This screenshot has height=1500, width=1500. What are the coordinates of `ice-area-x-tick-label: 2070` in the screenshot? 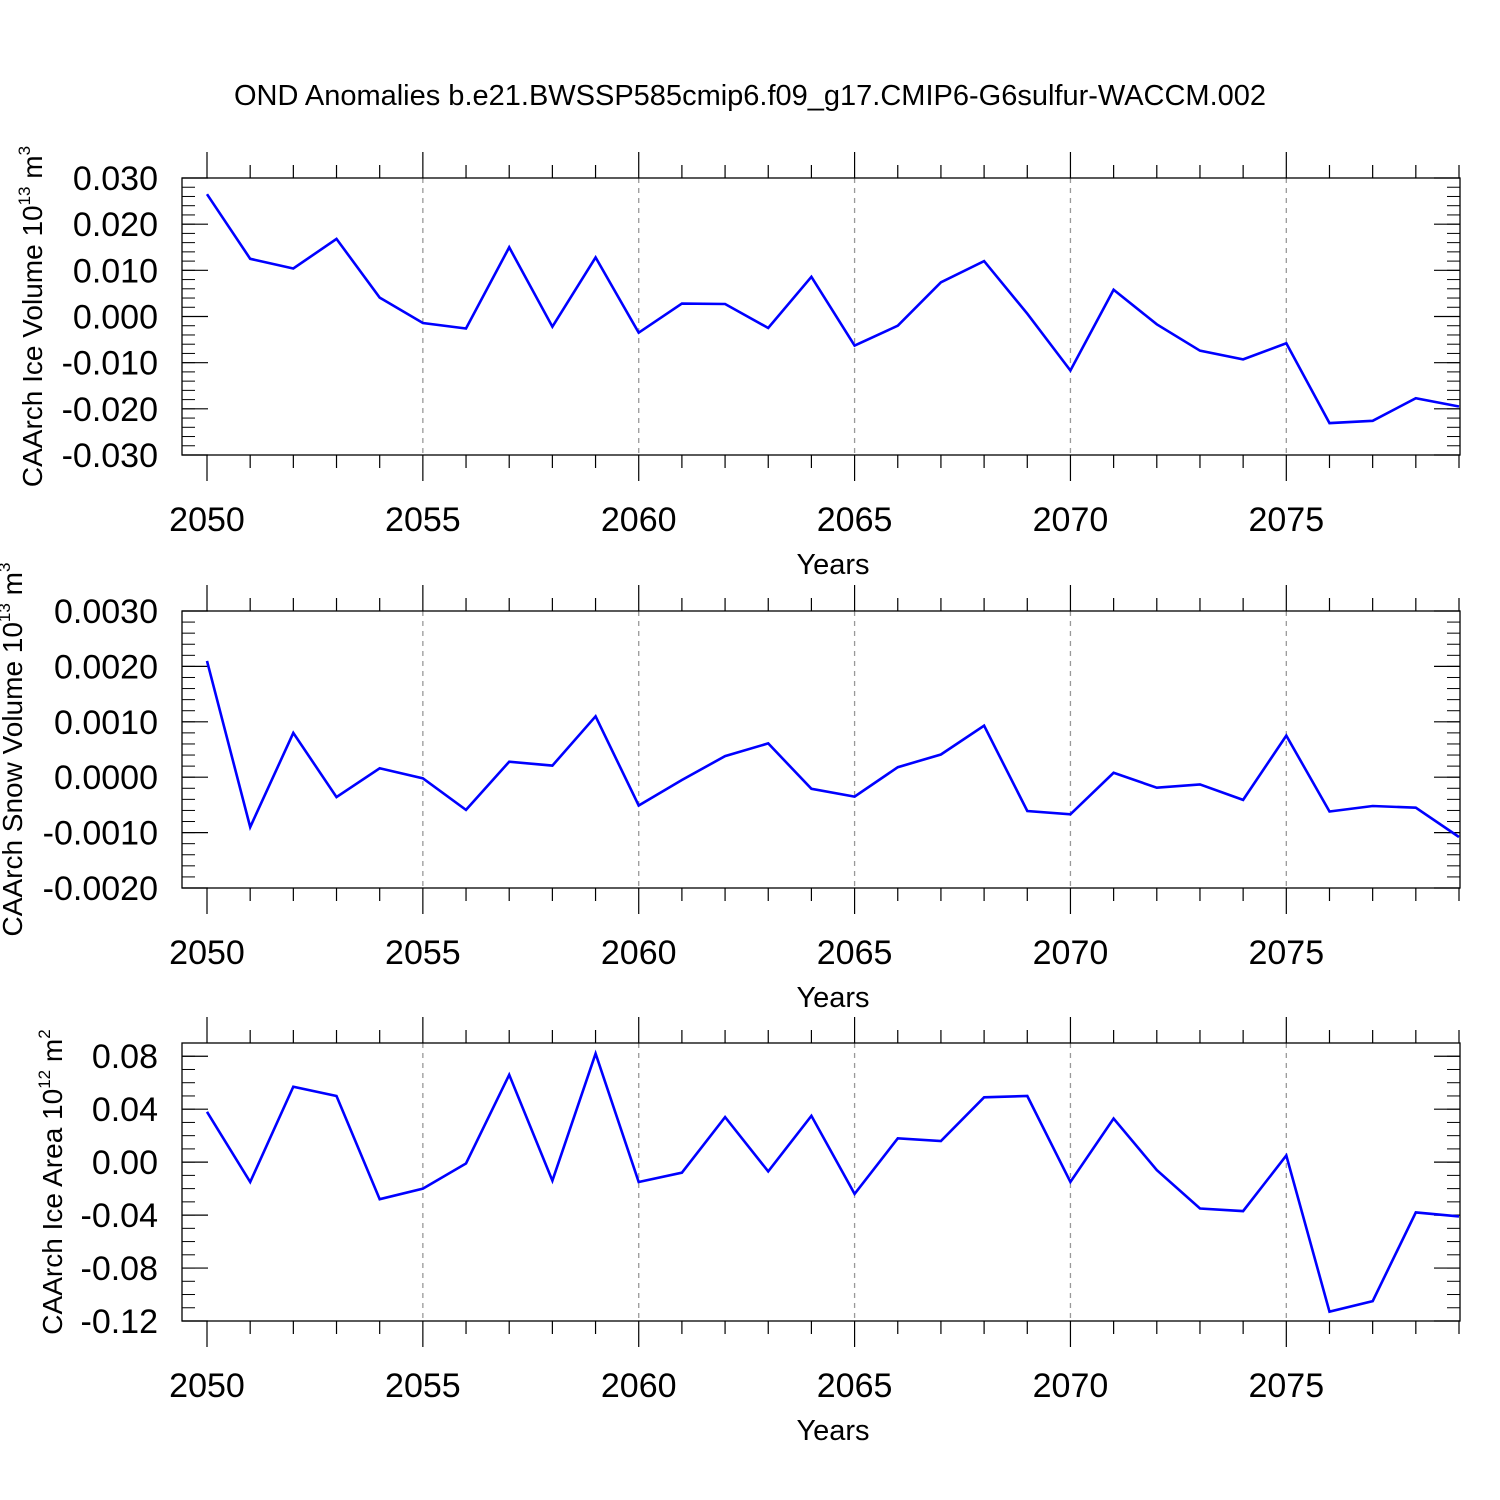 It's located at (1071, 1386).